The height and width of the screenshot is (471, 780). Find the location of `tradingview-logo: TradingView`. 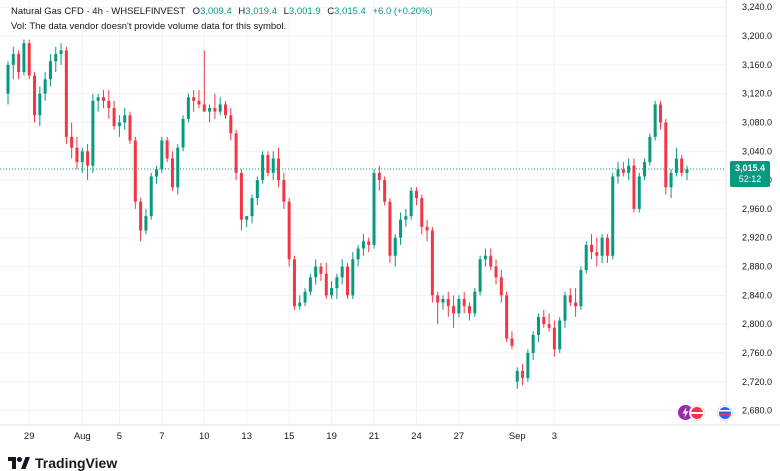

tradingview-logo: TradingView is located at coordinates (62, 463).